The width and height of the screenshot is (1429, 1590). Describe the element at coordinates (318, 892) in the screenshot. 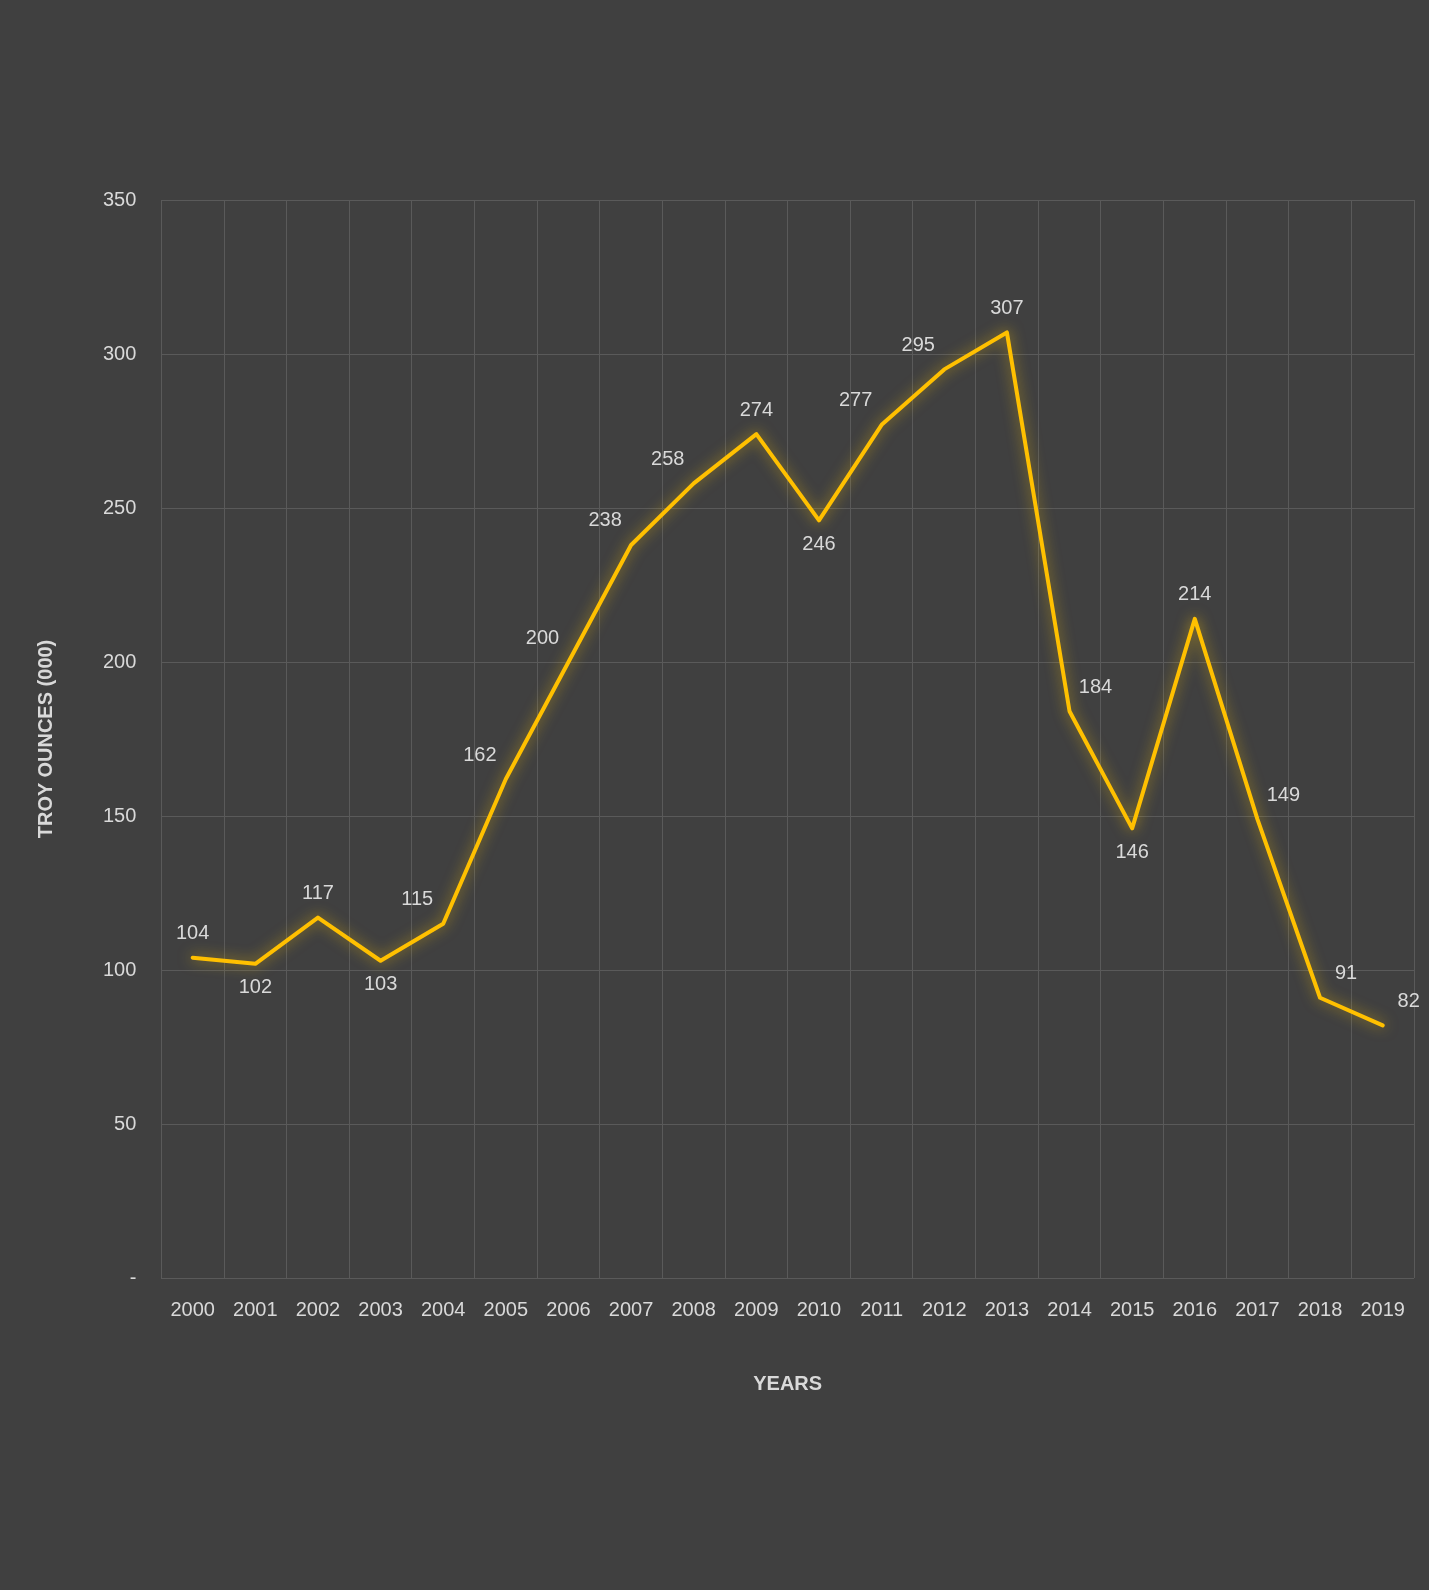

I see `data-label: 117` at that location.